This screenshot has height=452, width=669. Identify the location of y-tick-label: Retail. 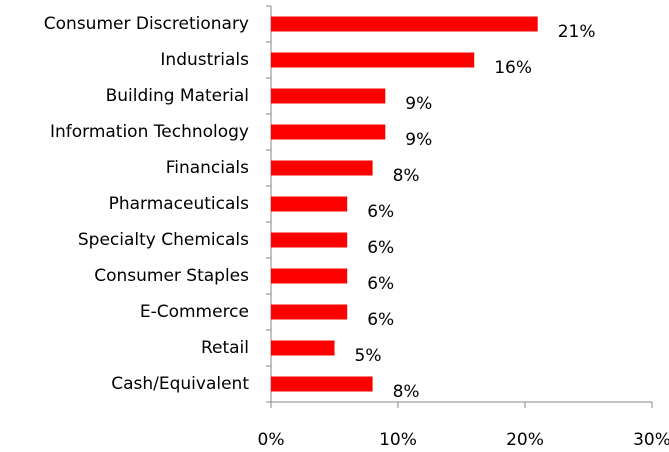
(225, 348).